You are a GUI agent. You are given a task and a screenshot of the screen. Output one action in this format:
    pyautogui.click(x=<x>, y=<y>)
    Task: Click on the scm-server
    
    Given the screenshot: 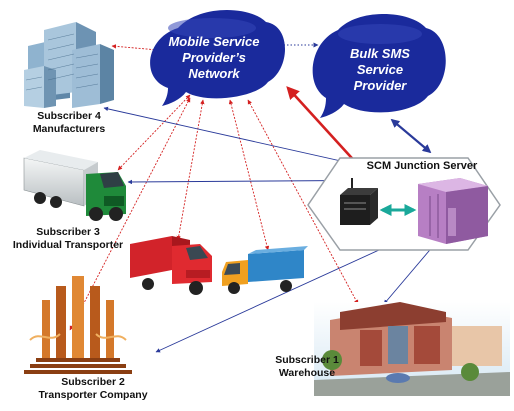 What is the action you would take?
    pyautogui.click(x=404, y=204)
    